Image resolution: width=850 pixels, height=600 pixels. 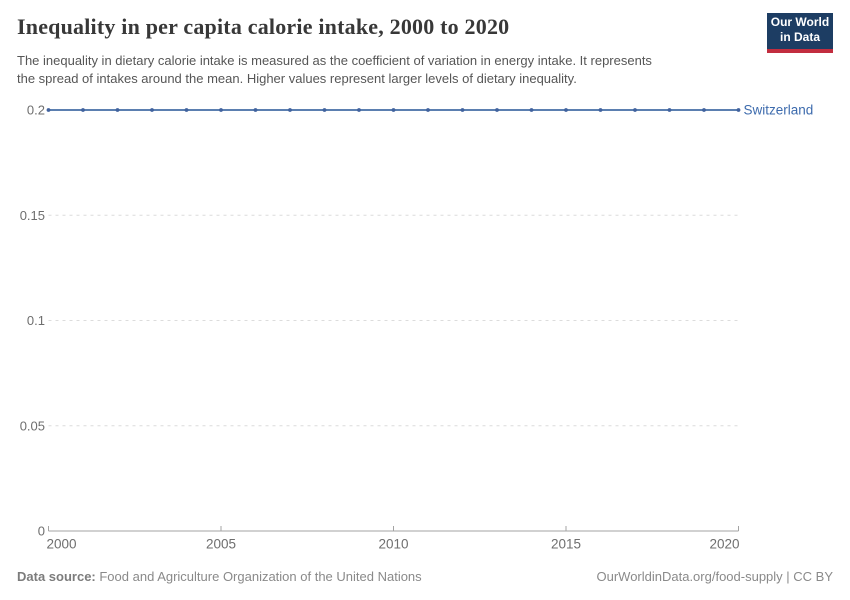 What do you see at coordinates (779, 110) in the screenshot?
I see `entity-label: Switzerland` at bounding box center [779, 110].